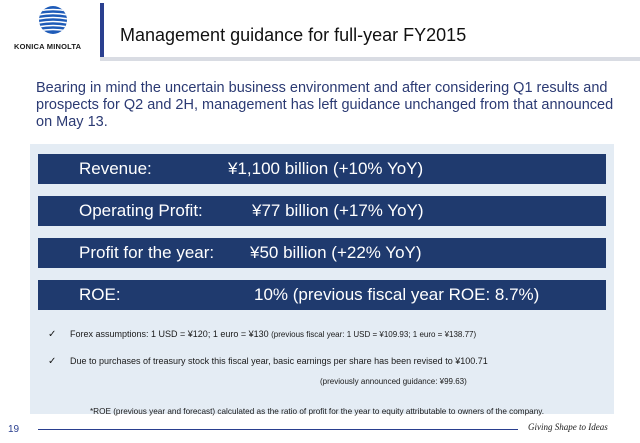 Image resolution: width=640 pixels, height=443 pixels. What do you see at coordinates (100, 294) in the screenshot?
I see `roe-label: ROE:` at bounding box center [100, 294].